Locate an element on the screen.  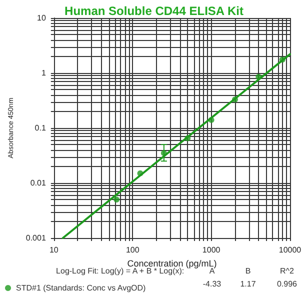
text: 0.996 is located at coordinates (287, 284).